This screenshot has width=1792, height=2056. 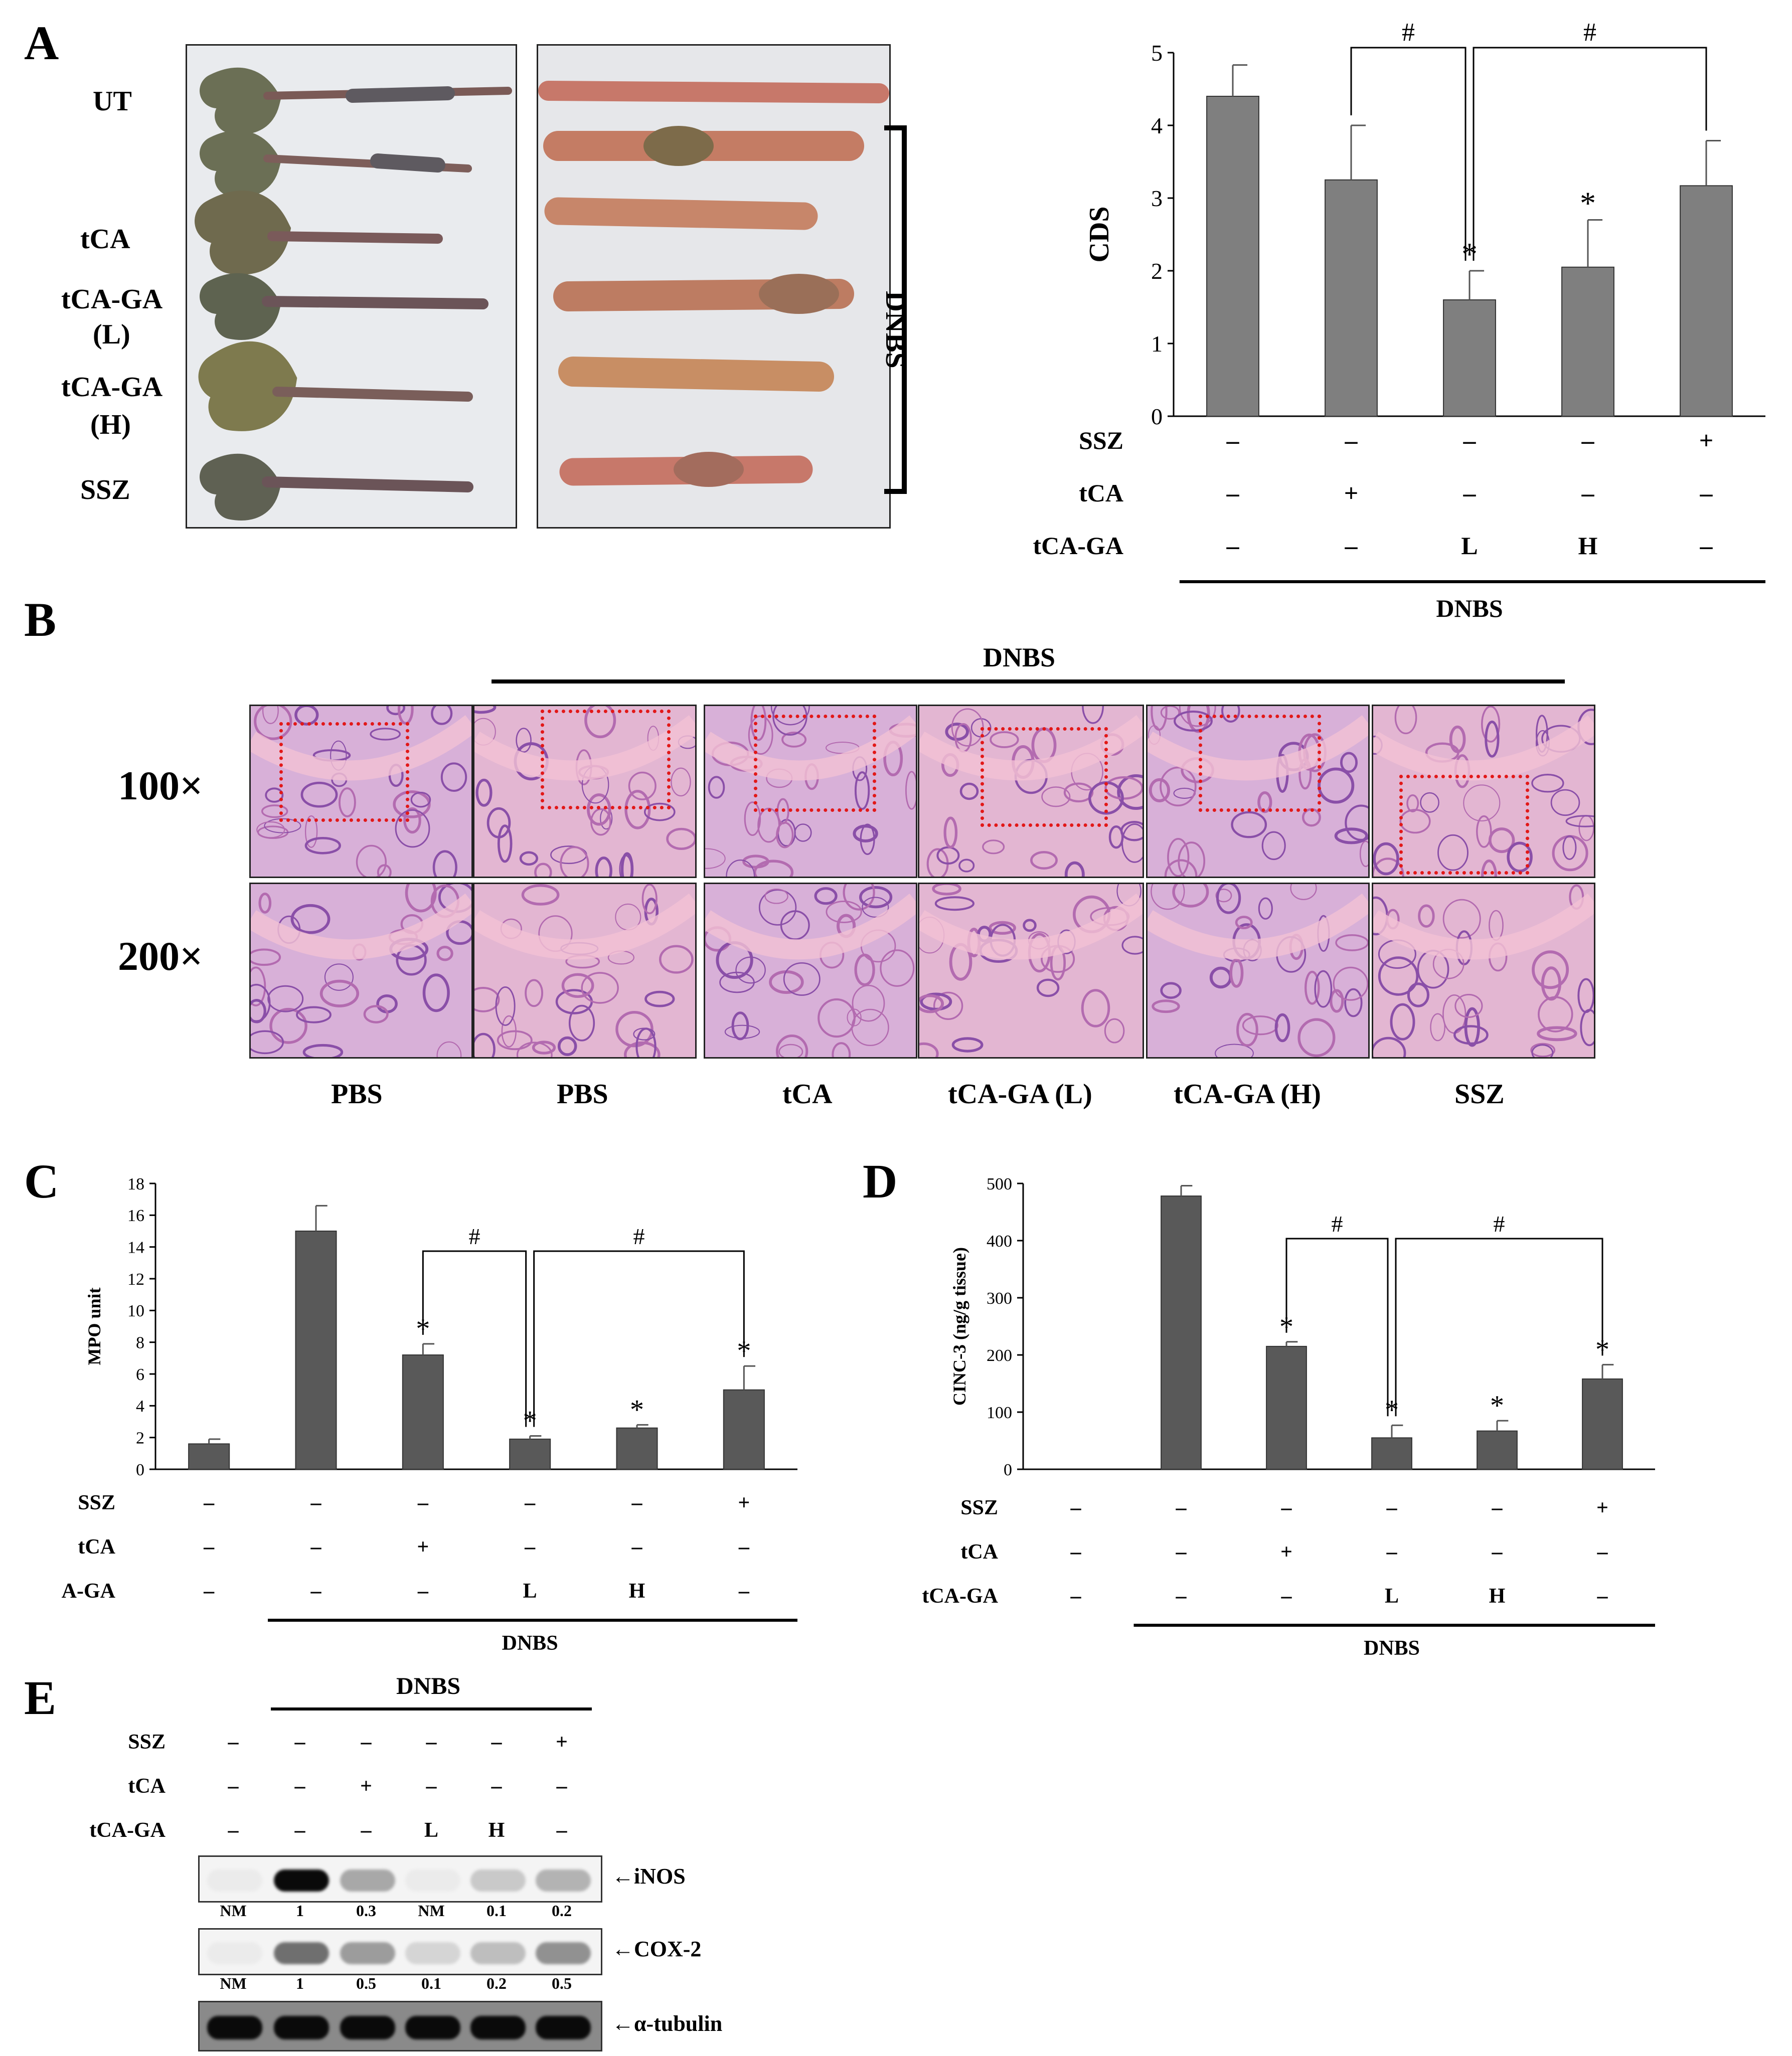 What do you see at coordinates (147, 1786) in the screenshot?
I see `blot-treatment-label: tCA` at bounding box center [147, 1786].